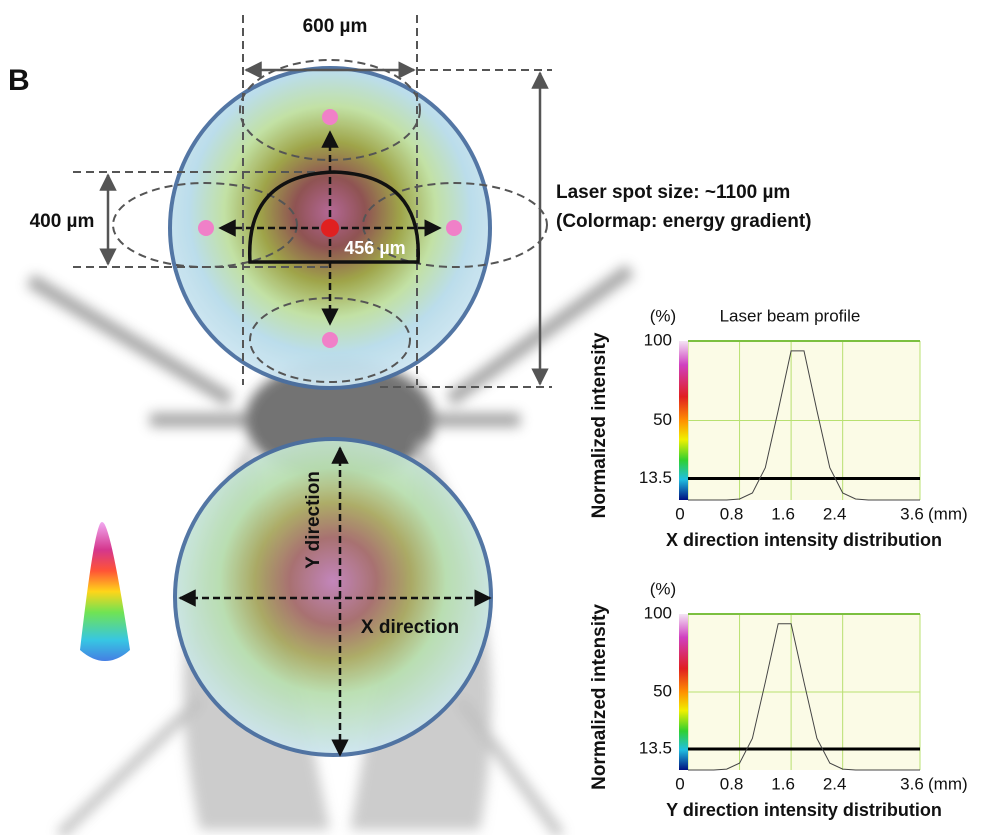  What do you see at coordinates (790, 315) in the screenshot?
I see `chart-title: Laser beam profile` at bounding box center [790, 315].